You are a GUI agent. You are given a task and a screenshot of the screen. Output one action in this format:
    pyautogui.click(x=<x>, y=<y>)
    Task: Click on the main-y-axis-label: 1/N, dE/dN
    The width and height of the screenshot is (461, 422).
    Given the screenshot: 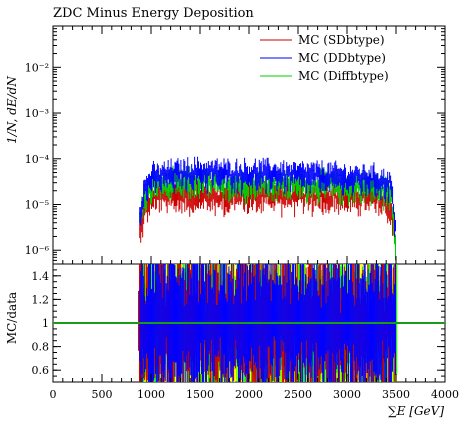 What is the action you would take?
    pyautogui.click(x=12, y=110)
    